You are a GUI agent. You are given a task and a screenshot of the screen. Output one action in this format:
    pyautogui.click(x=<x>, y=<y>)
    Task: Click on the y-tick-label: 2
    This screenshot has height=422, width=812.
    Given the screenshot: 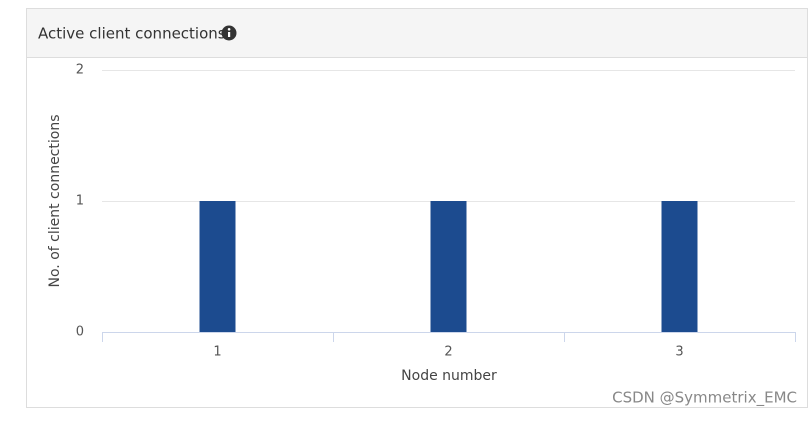 What is the action you would take?
    pyautogui.click(x=80, y=70)
    